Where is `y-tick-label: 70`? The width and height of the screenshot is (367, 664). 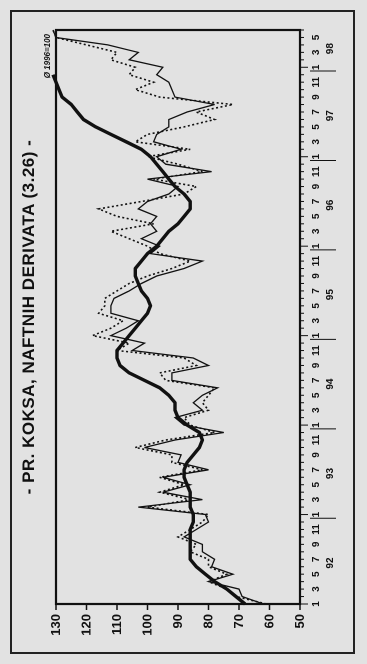
y-tick-label: 70 is located at coordinates (238, 621).